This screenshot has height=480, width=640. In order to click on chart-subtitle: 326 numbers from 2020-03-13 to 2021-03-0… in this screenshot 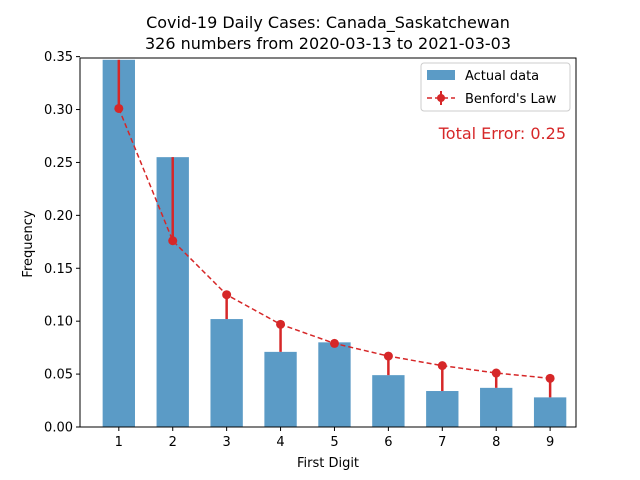, I will do `click(328, 43)`.